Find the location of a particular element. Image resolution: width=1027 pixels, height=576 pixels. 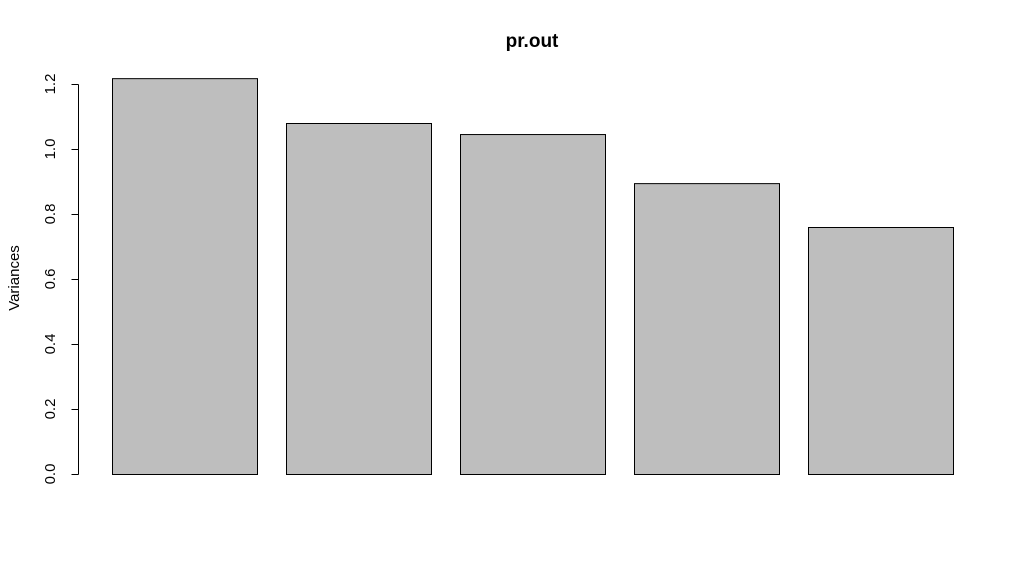

y-axis-label: Variances is located at coordinates (14, 278).